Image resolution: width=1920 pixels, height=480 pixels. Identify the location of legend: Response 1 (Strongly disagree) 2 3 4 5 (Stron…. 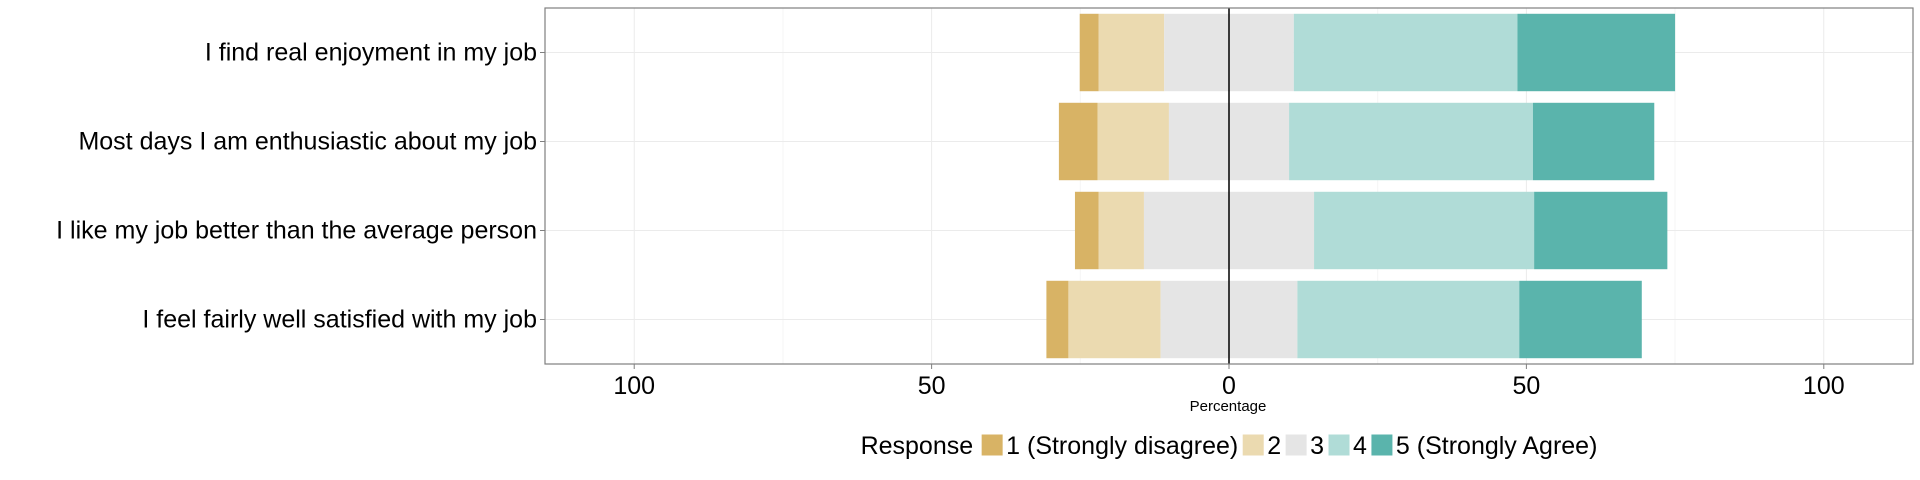
(1229, 446).